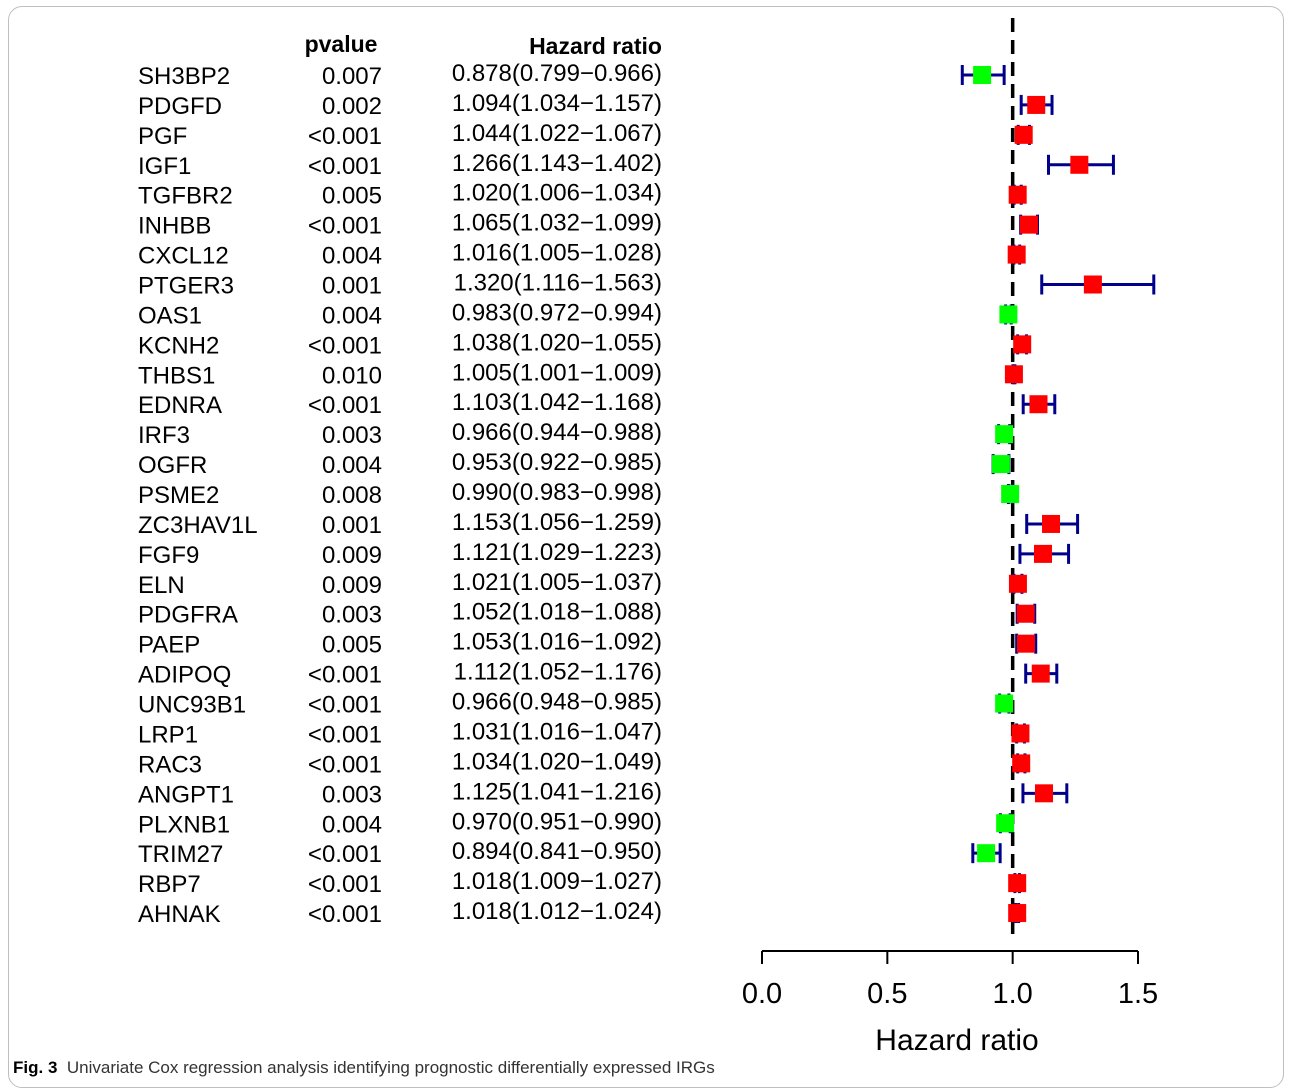 Image resolution: width=1290 pixels, height=1091 pixels. What do you see at coordinates (557, 73) in the screenshot?
I see `hazard-ratio-cell: 0.878(0.799−0.966)` at bounding box center [557, 73].